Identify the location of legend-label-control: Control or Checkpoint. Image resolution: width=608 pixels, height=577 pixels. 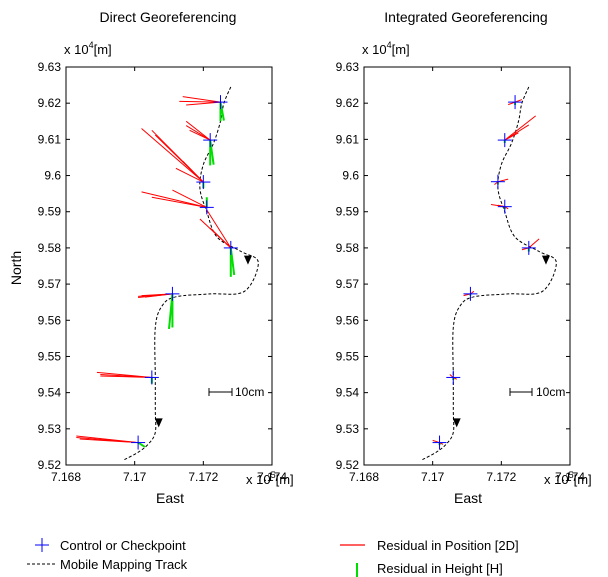
(123, 545).